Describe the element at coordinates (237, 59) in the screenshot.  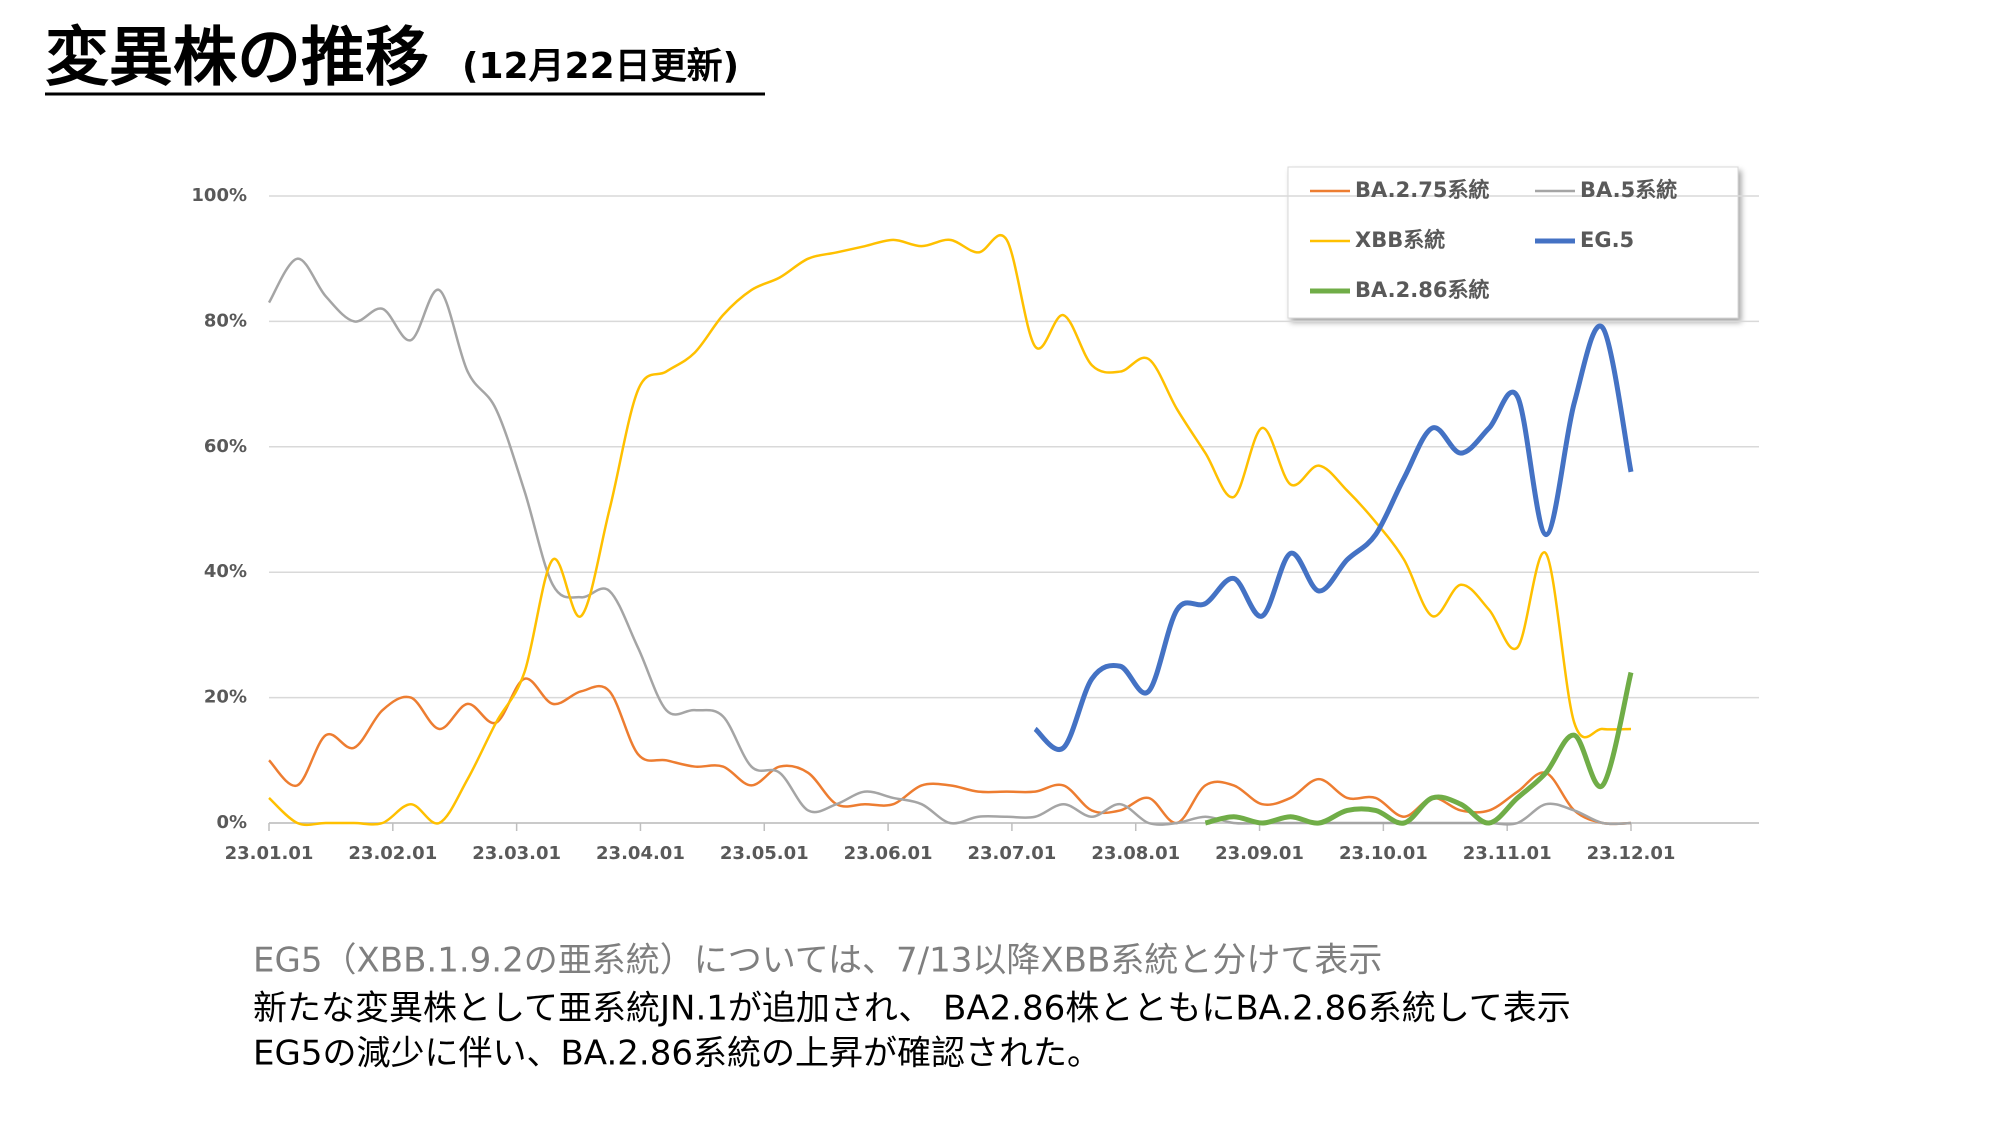
I see `title: 変異株の推移` at that location.